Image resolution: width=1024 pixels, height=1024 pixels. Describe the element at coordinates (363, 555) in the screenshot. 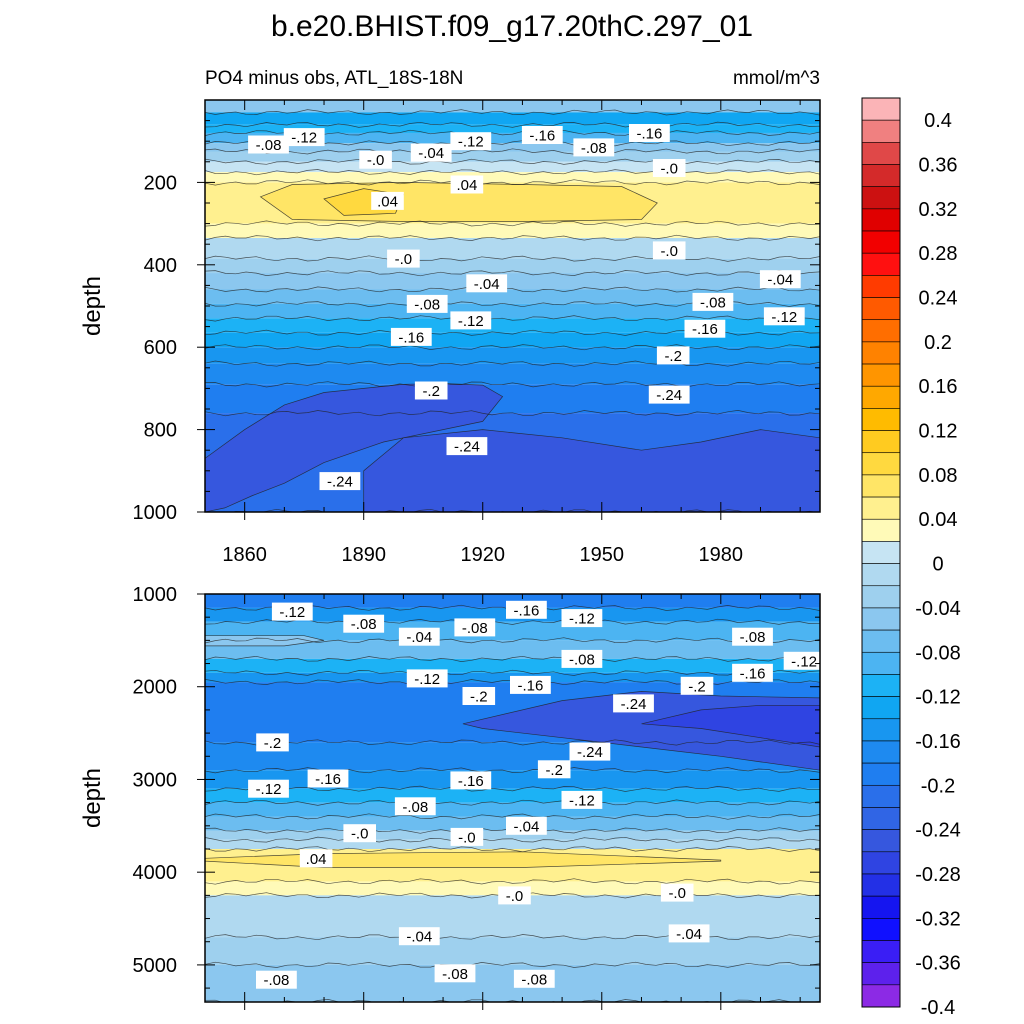

I see `x-tick-label: 1890` at that location.